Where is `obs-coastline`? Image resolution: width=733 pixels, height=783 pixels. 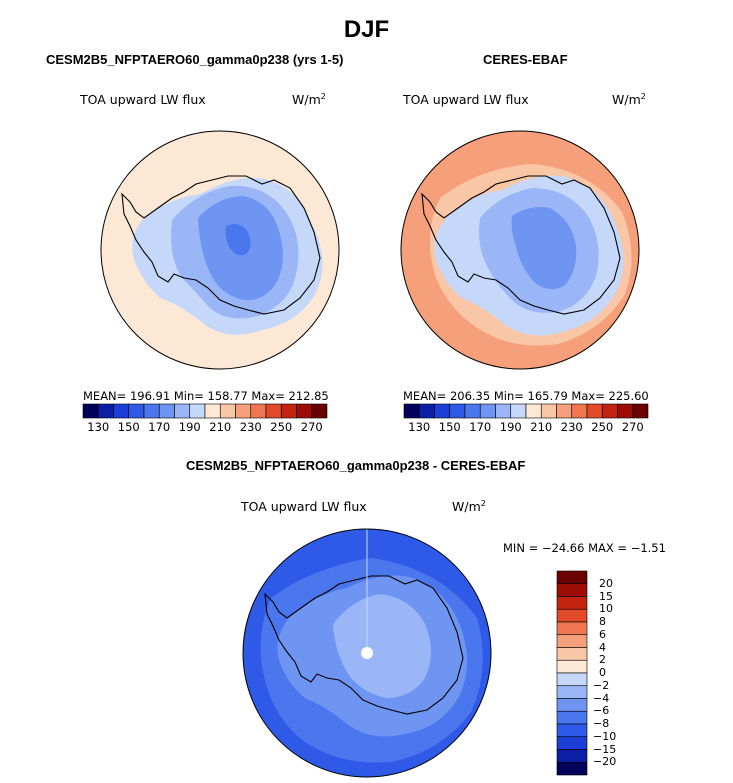 obs-coastline is located at coordinates (521, 245).